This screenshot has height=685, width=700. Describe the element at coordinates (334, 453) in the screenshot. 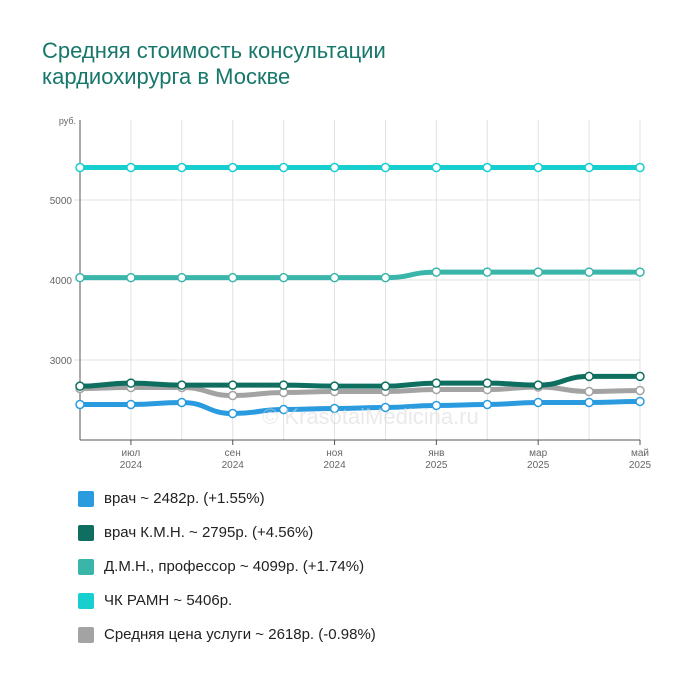

I see `x-tick-label-month: ноя` at that location.